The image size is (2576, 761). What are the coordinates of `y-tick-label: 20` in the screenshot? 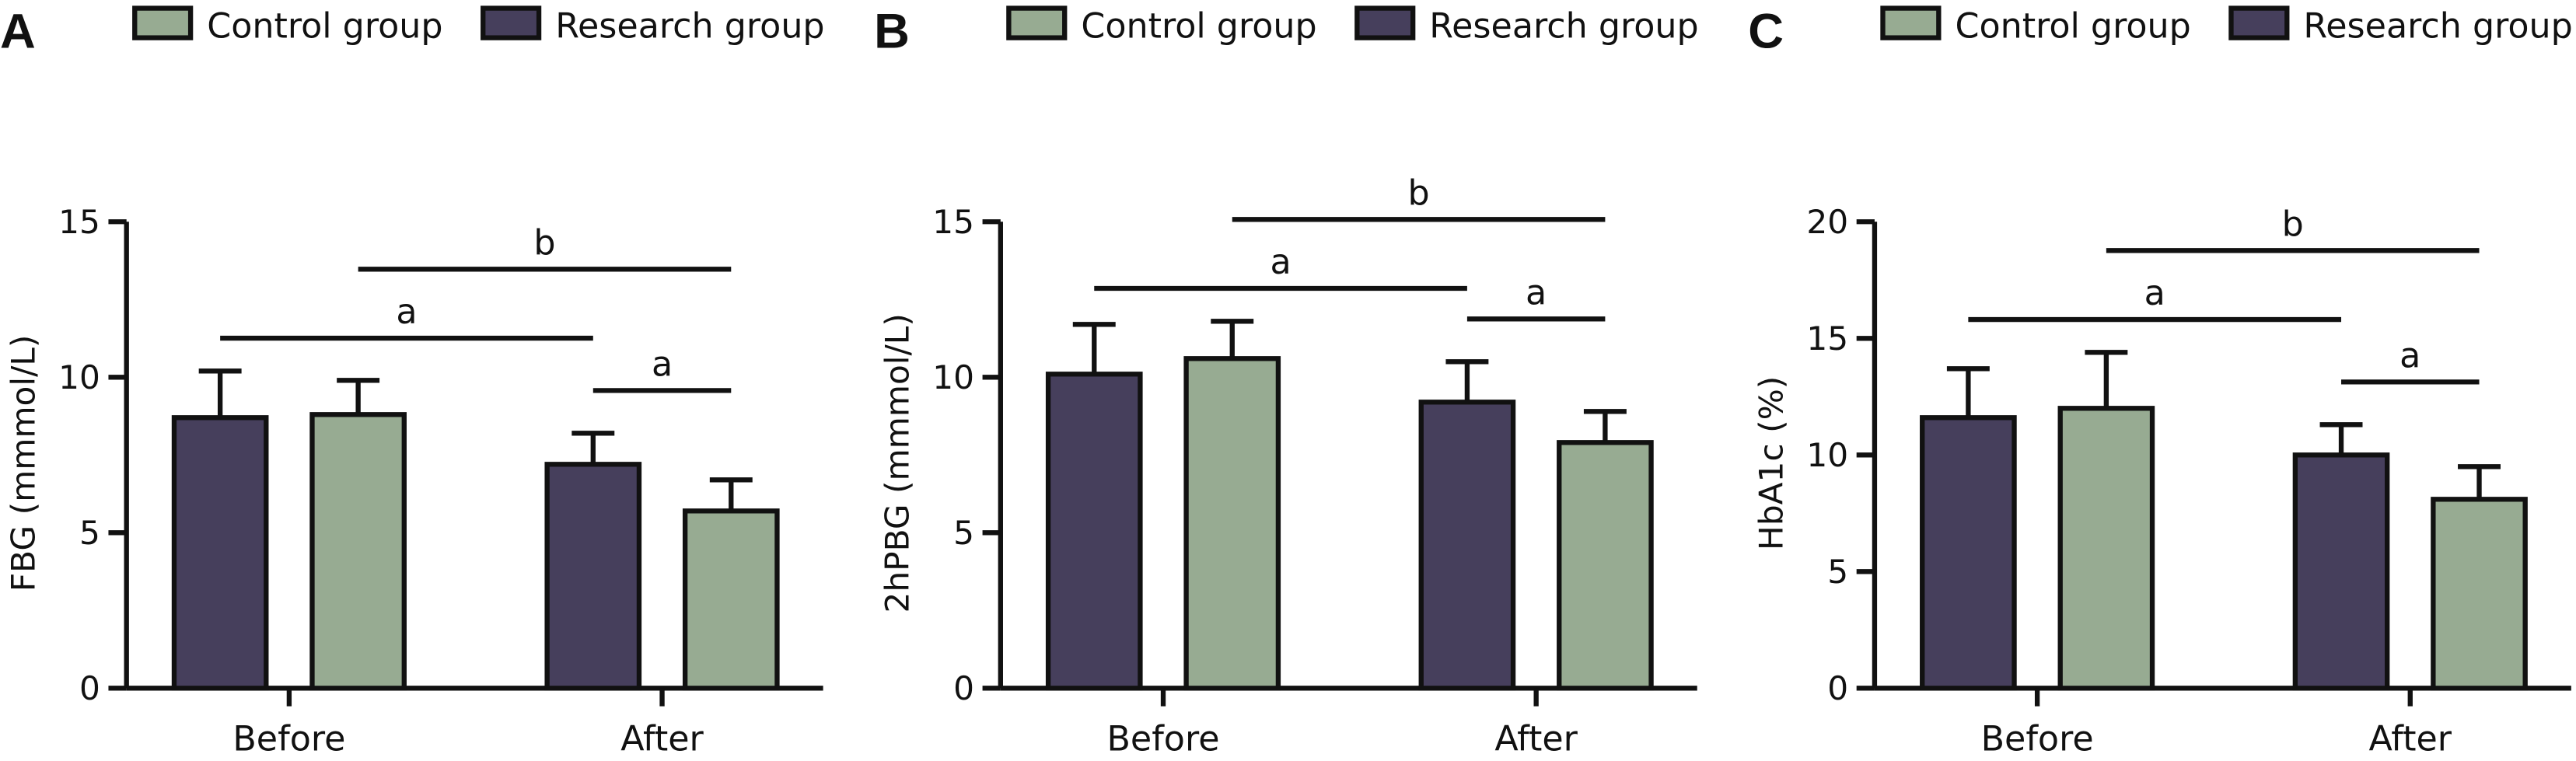 It's located at (1827, 222).